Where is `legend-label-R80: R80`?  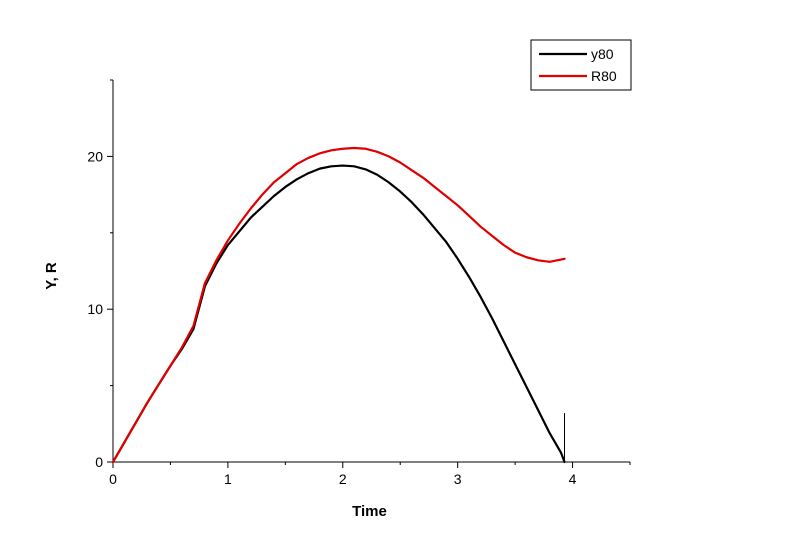 legend-label-R80: R80 is located at coordinates (604, 76).